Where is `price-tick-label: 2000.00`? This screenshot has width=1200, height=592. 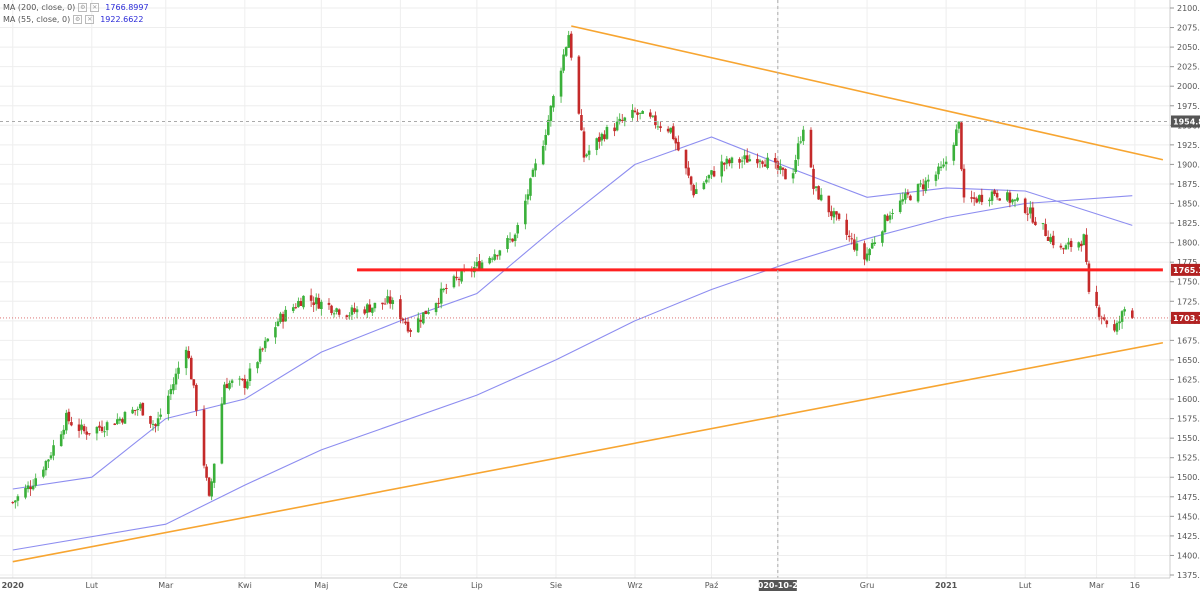
price-tick-label: 2000.00 is located at coordinates (1188, 86).